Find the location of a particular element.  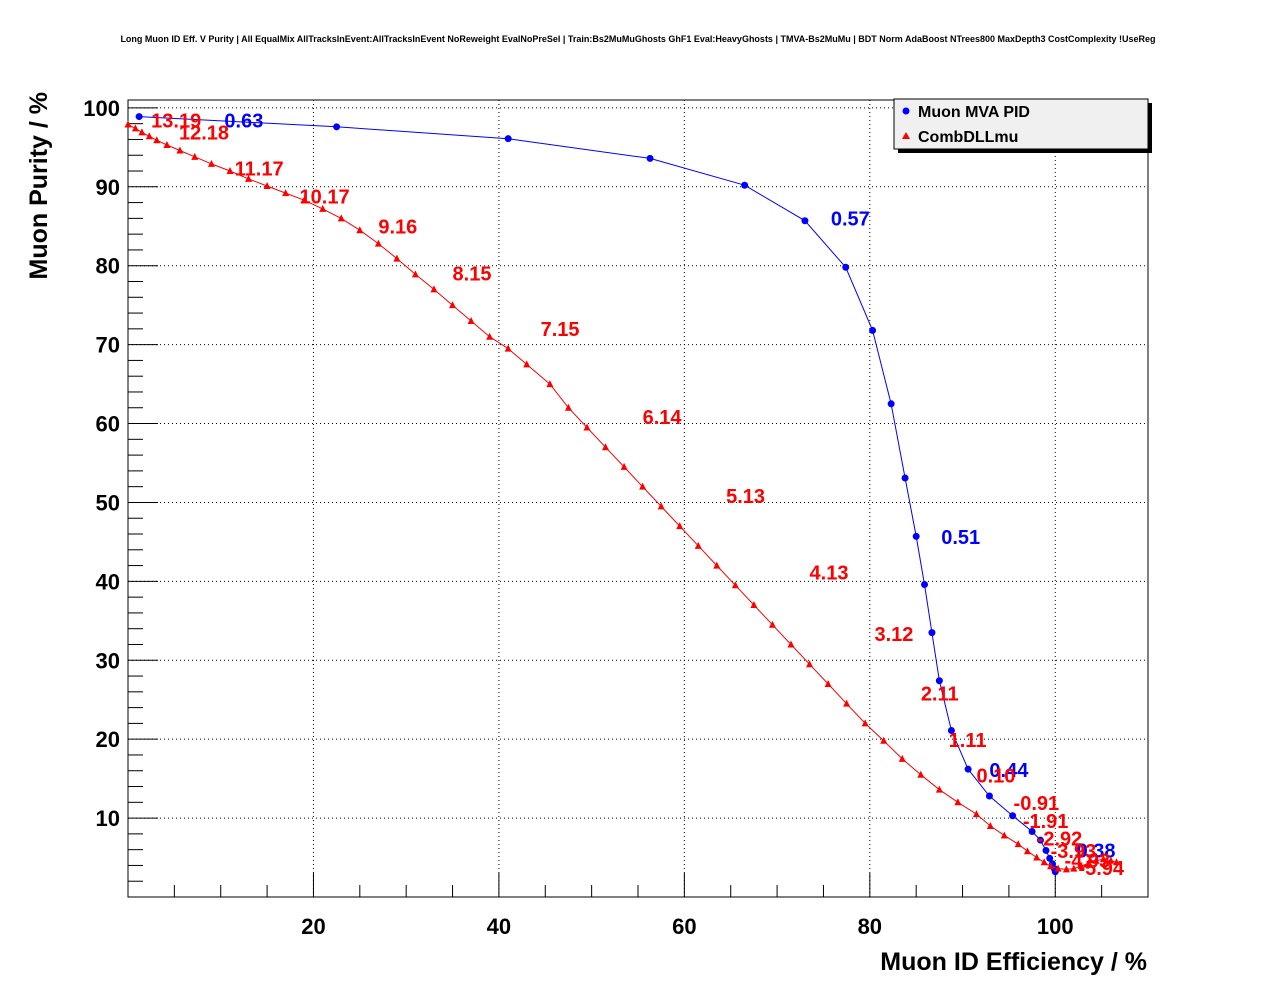

y-tick-label: 80 is located at coordinates (108, 266).